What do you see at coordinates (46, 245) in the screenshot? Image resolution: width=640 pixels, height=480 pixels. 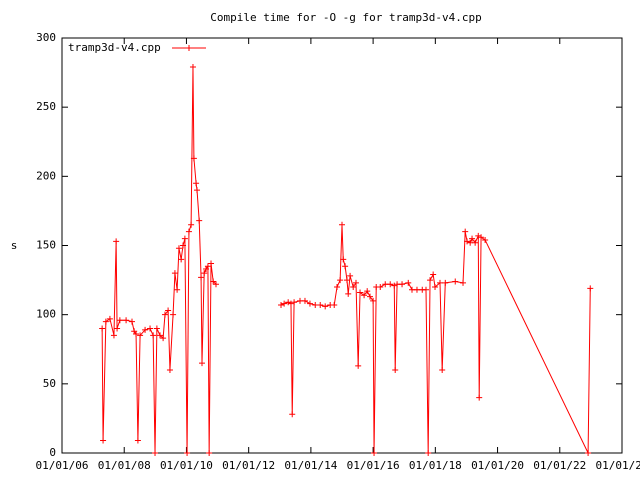 I see `y-tick-label: 150` at bounding box center [46, 245].